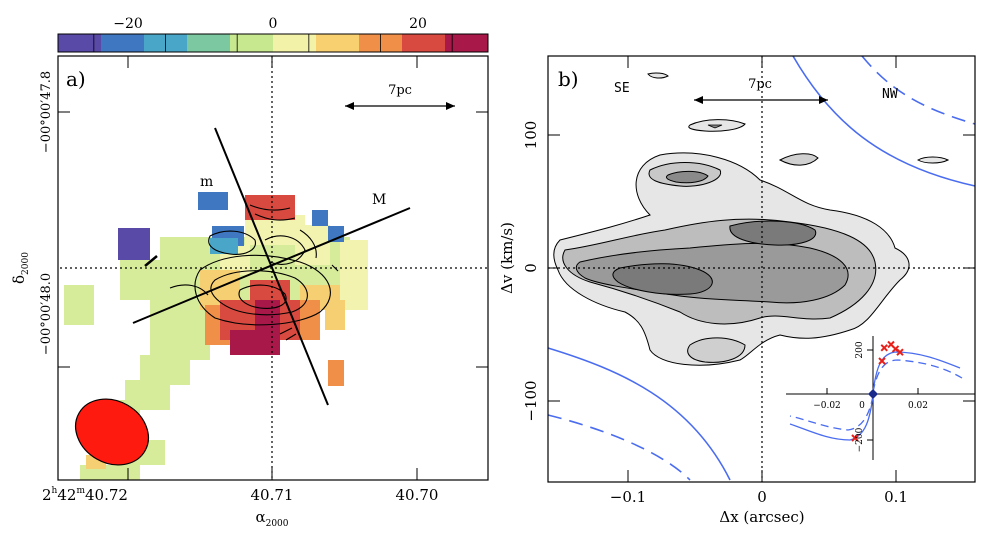 This screenshot has height=537, width=989. I want to click on panel-a-xtick-label-40.71: 40.71, so click(272, 495).